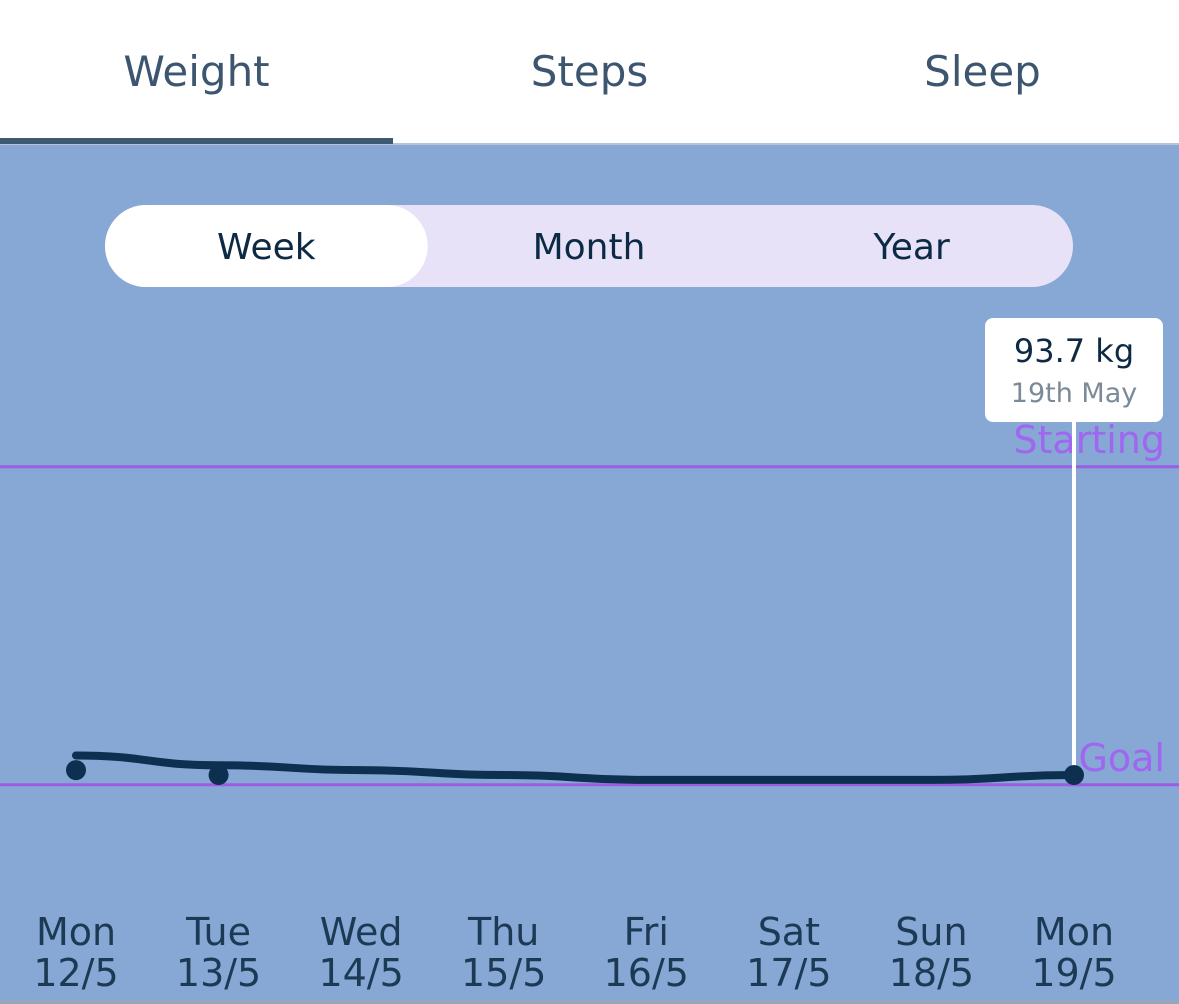 This screenshot has height=1004, width=1179. What do you see at coordinates (1073, 973) in the screenshot?
I see `x-tick-label: 19/5` at bounding box center [1073, 973].